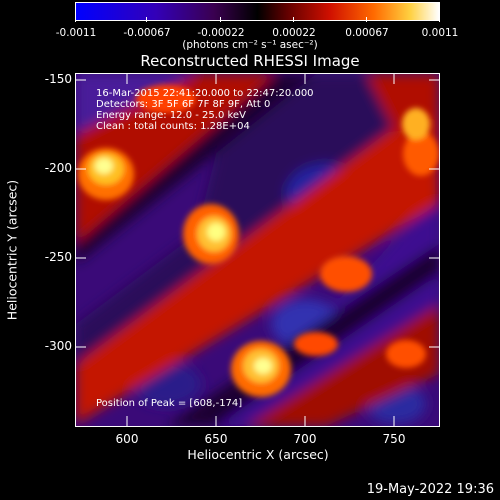  I want to click on x-axis-label: Heliocentric X (arcsec), so click(258, 454).